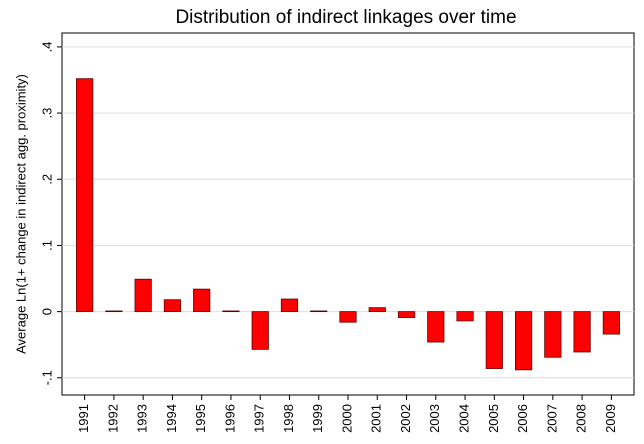 Image resolution: width=644 pixels, height=444 pixels. I want to click on x-tick-label: 1995, so click(200, 418).